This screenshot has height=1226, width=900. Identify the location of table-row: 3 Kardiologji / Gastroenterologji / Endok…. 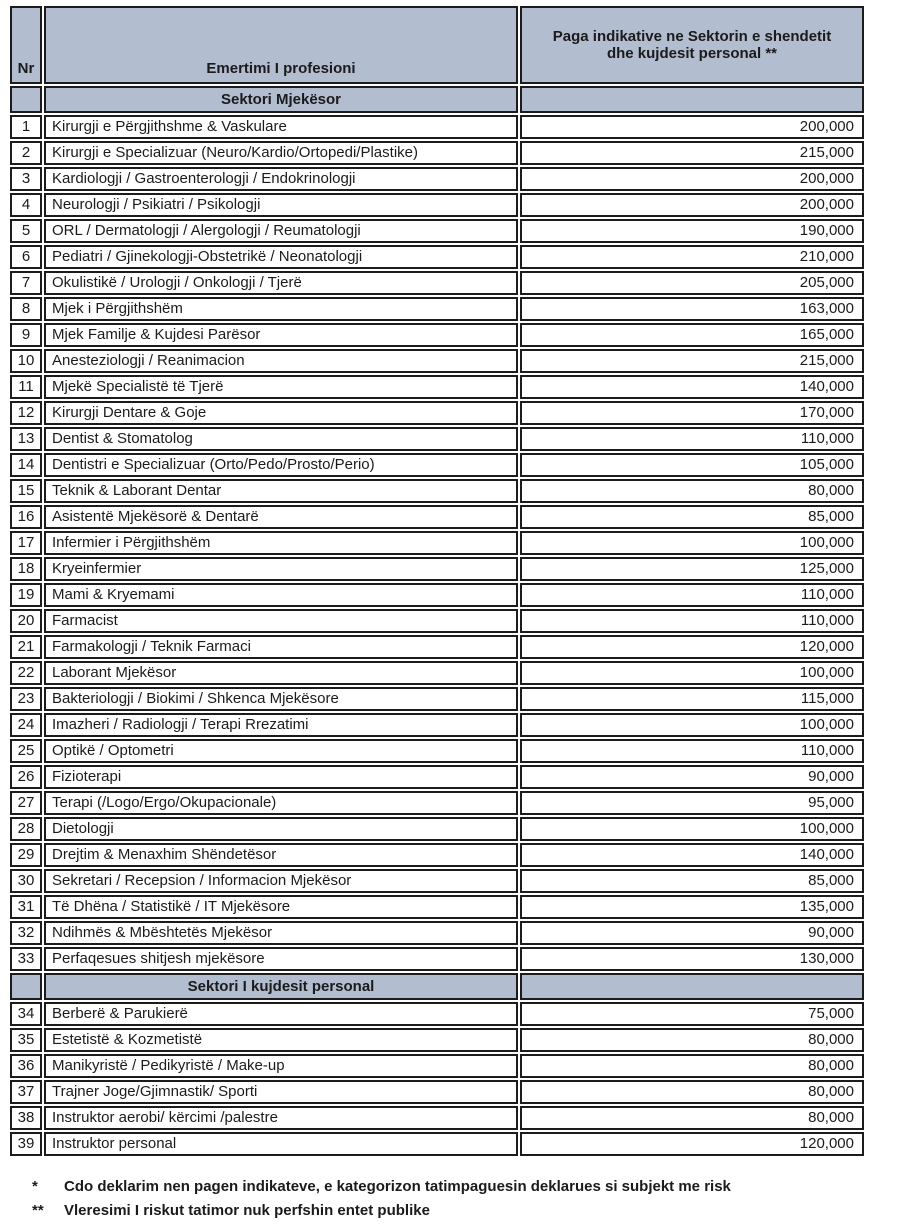
(437, 179).